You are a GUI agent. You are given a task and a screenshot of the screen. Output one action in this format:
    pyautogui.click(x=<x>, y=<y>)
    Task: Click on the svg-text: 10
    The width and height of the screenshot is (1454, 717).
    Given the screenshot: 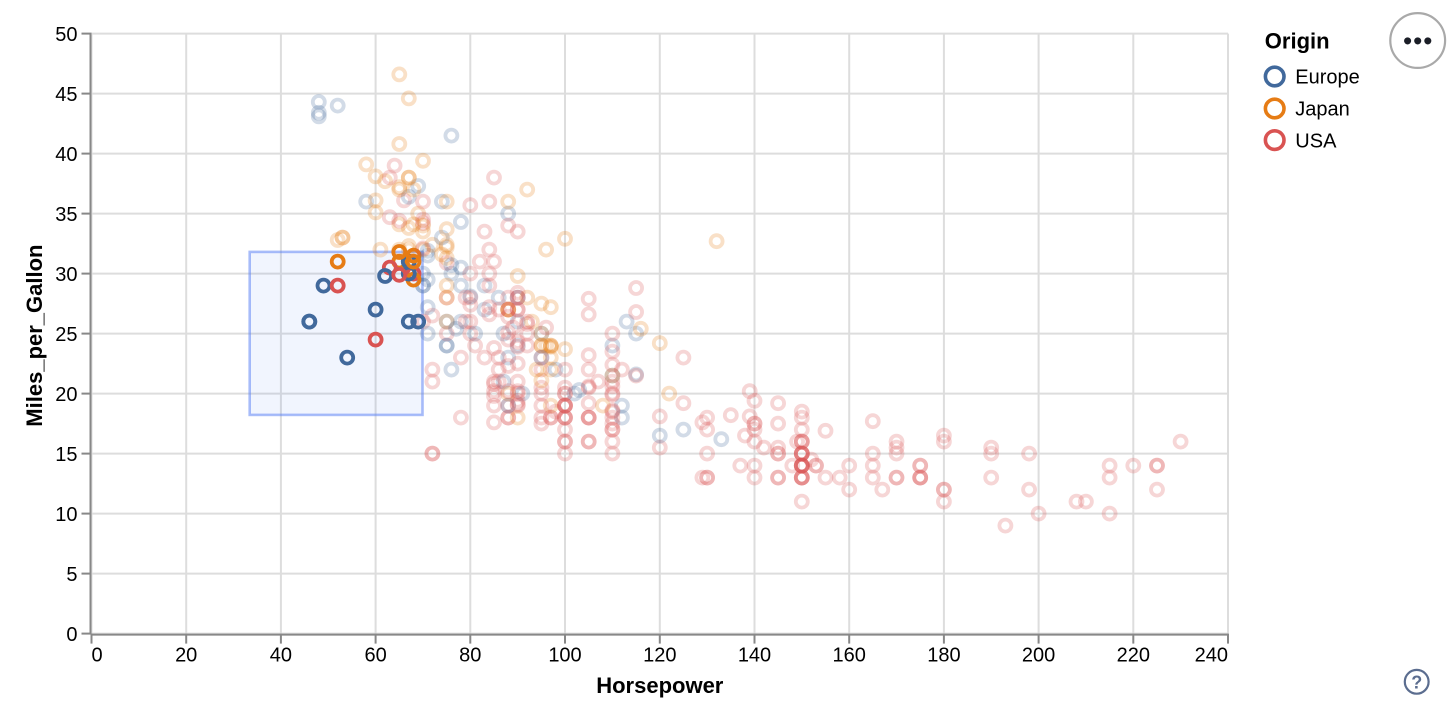 What is the action you would take?
    pyautogui.click(x=66, y=515)
    